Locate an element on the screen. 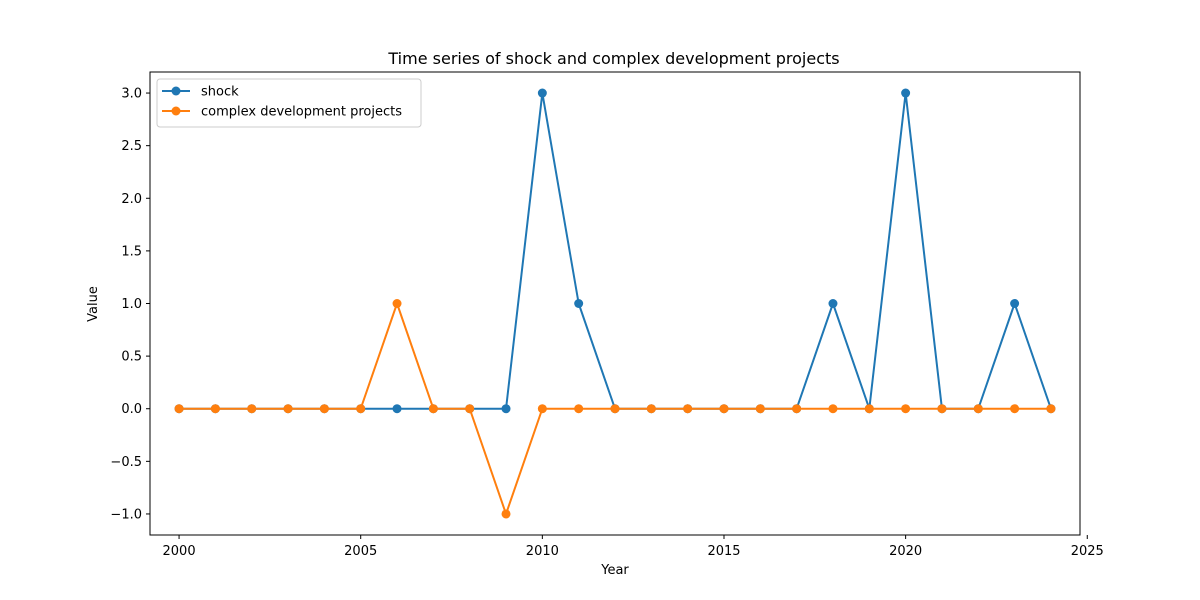  y-tick-label: −1.0 is located at coordinates (126, 514).